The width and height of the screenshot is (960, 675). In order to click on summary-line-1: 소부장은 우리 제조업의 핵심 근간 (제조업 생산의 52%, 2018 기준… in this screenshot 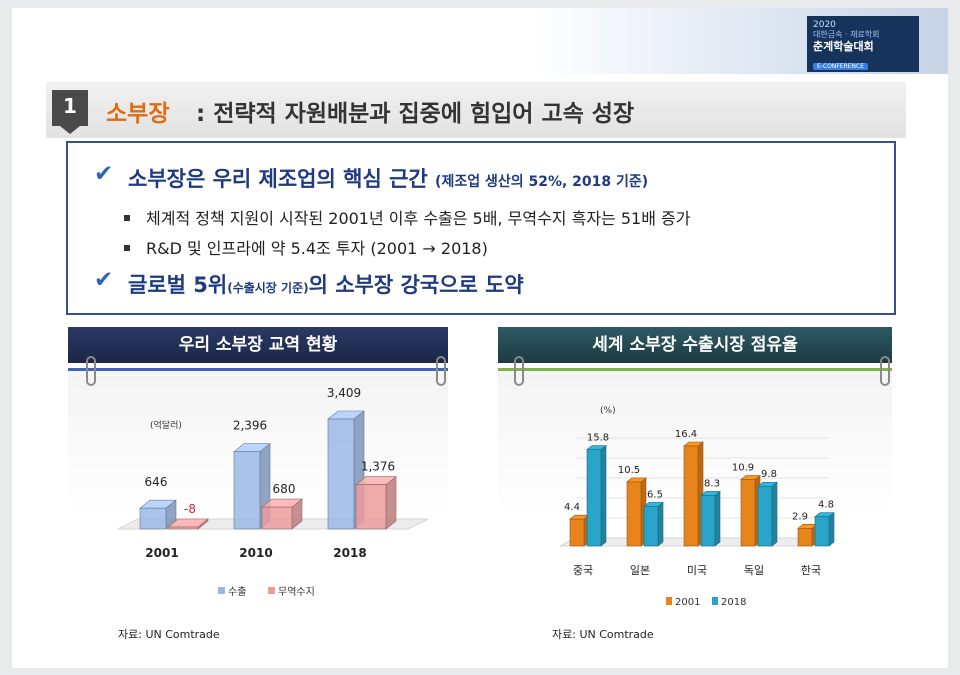, I will do `click(388, 178)`.